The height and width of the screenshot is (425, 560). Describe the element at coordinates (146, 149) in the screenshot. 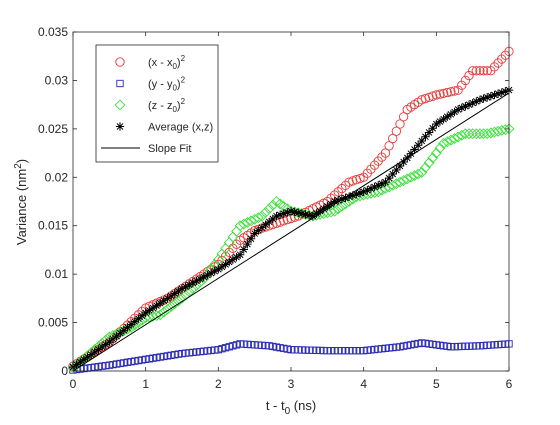

I see `legend-entry-fit: Slope Fit` at that location.